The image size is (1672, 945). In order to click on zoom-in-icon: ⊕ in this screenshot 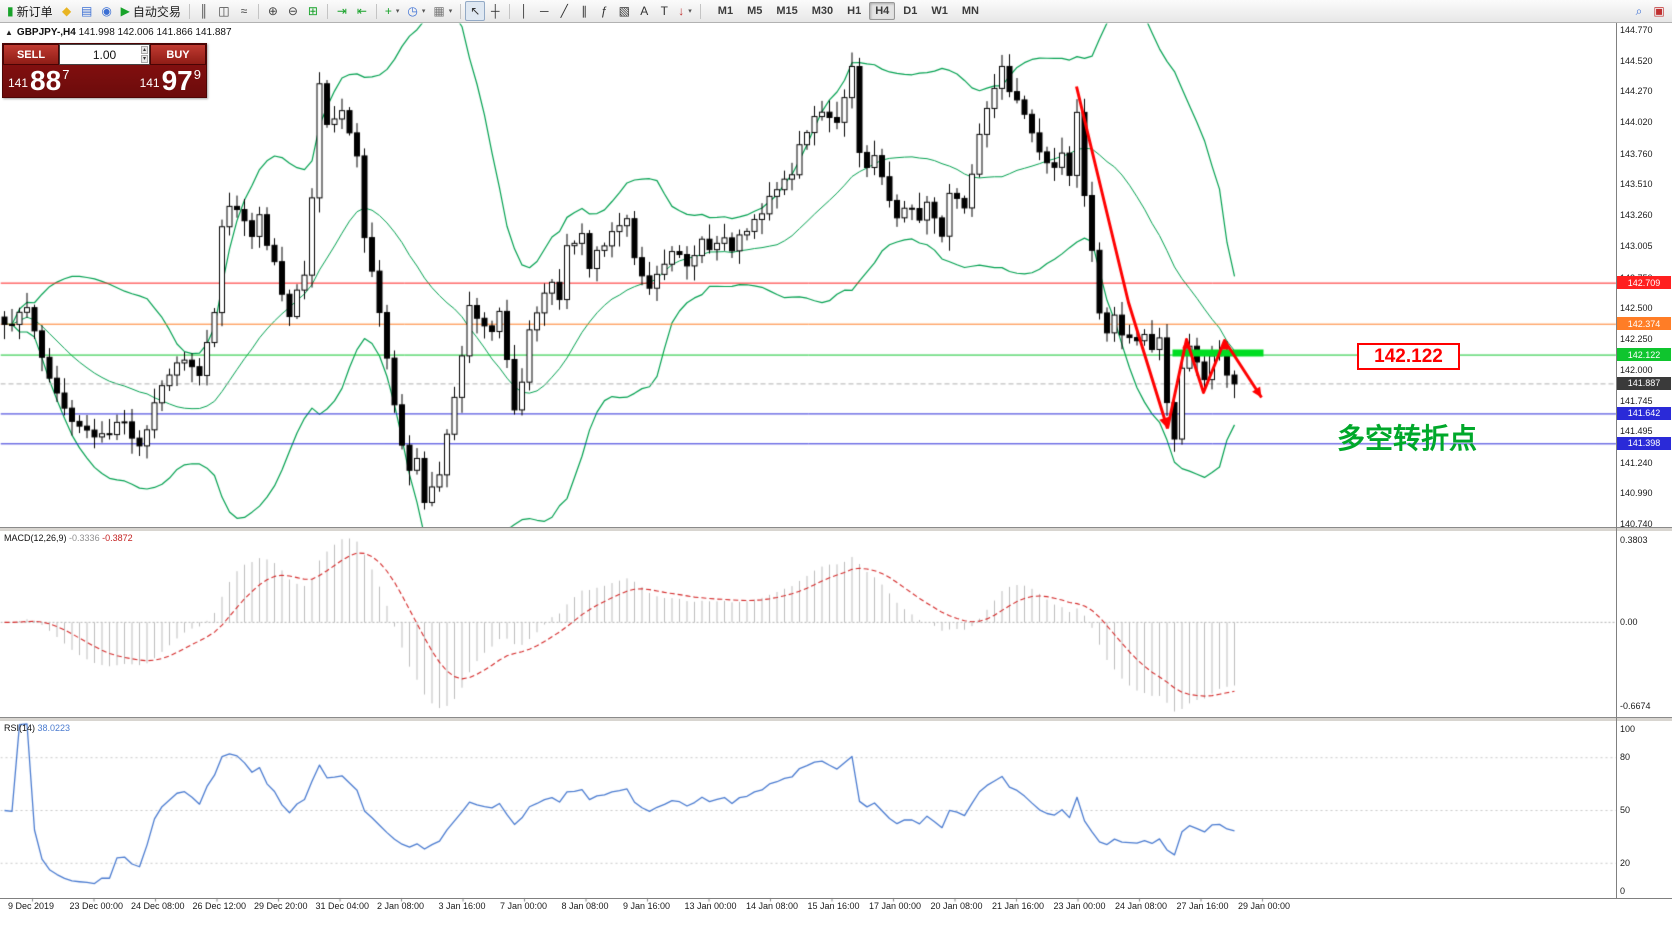, I will do `click(272, 11)`.